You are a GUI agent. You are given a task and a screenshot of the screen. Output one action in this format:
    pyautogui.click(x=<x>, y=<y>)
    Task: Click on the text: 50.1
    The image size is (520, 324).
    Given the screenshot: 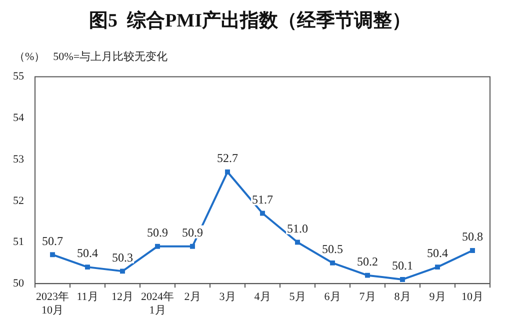 What is the action you would take?
    pyautogui.click(x=402, y=265)
    